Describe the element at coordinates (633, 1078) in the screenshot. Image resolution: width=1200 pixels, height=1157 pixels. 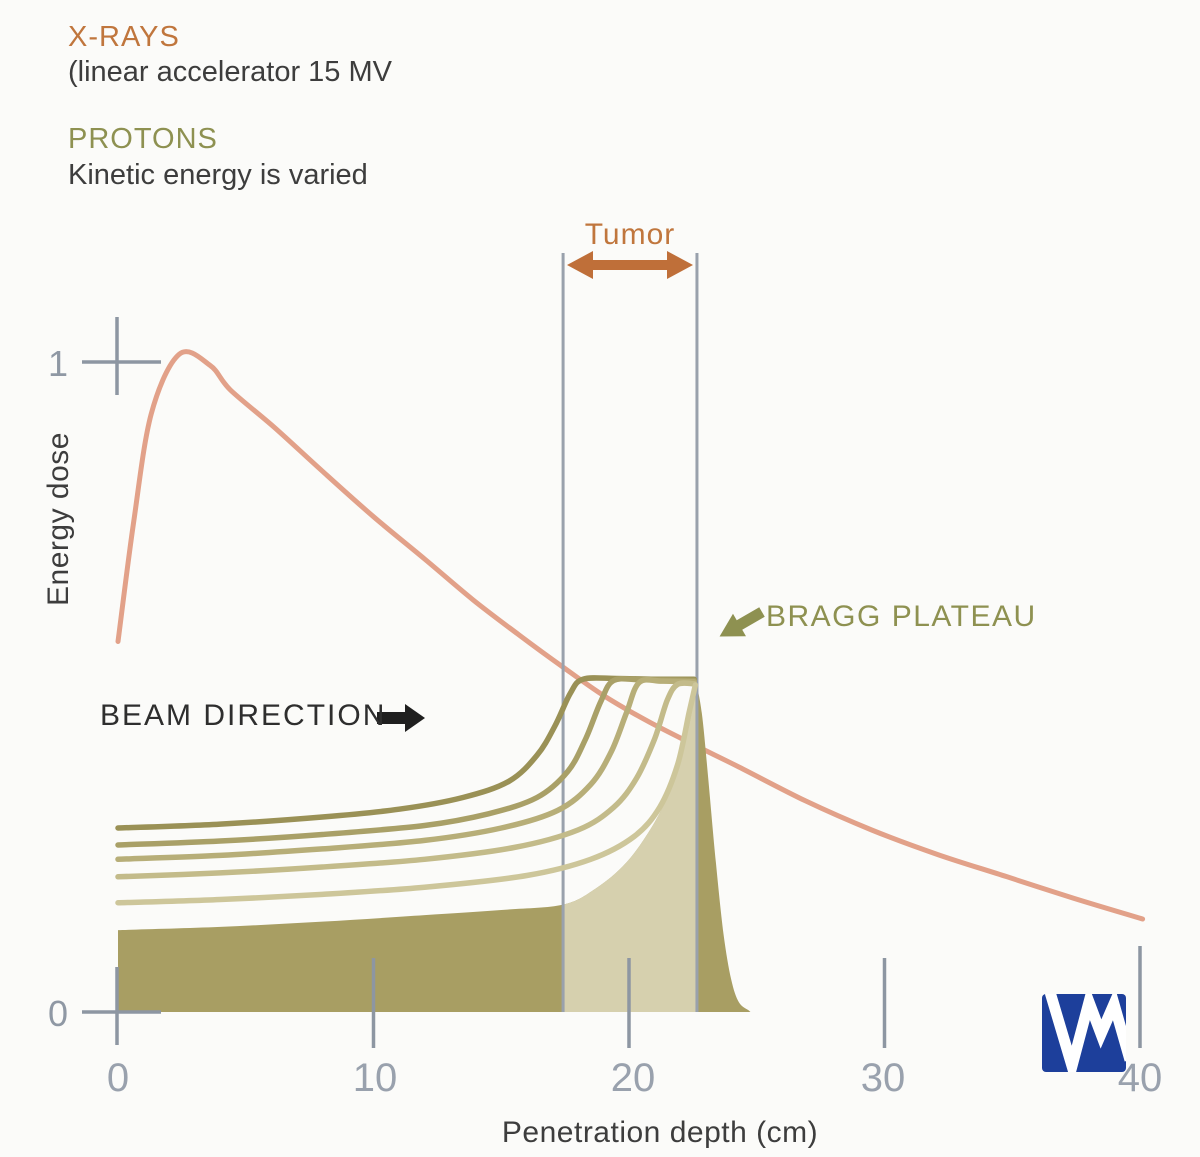
I see `x-tick-label-20: 20` at that location.